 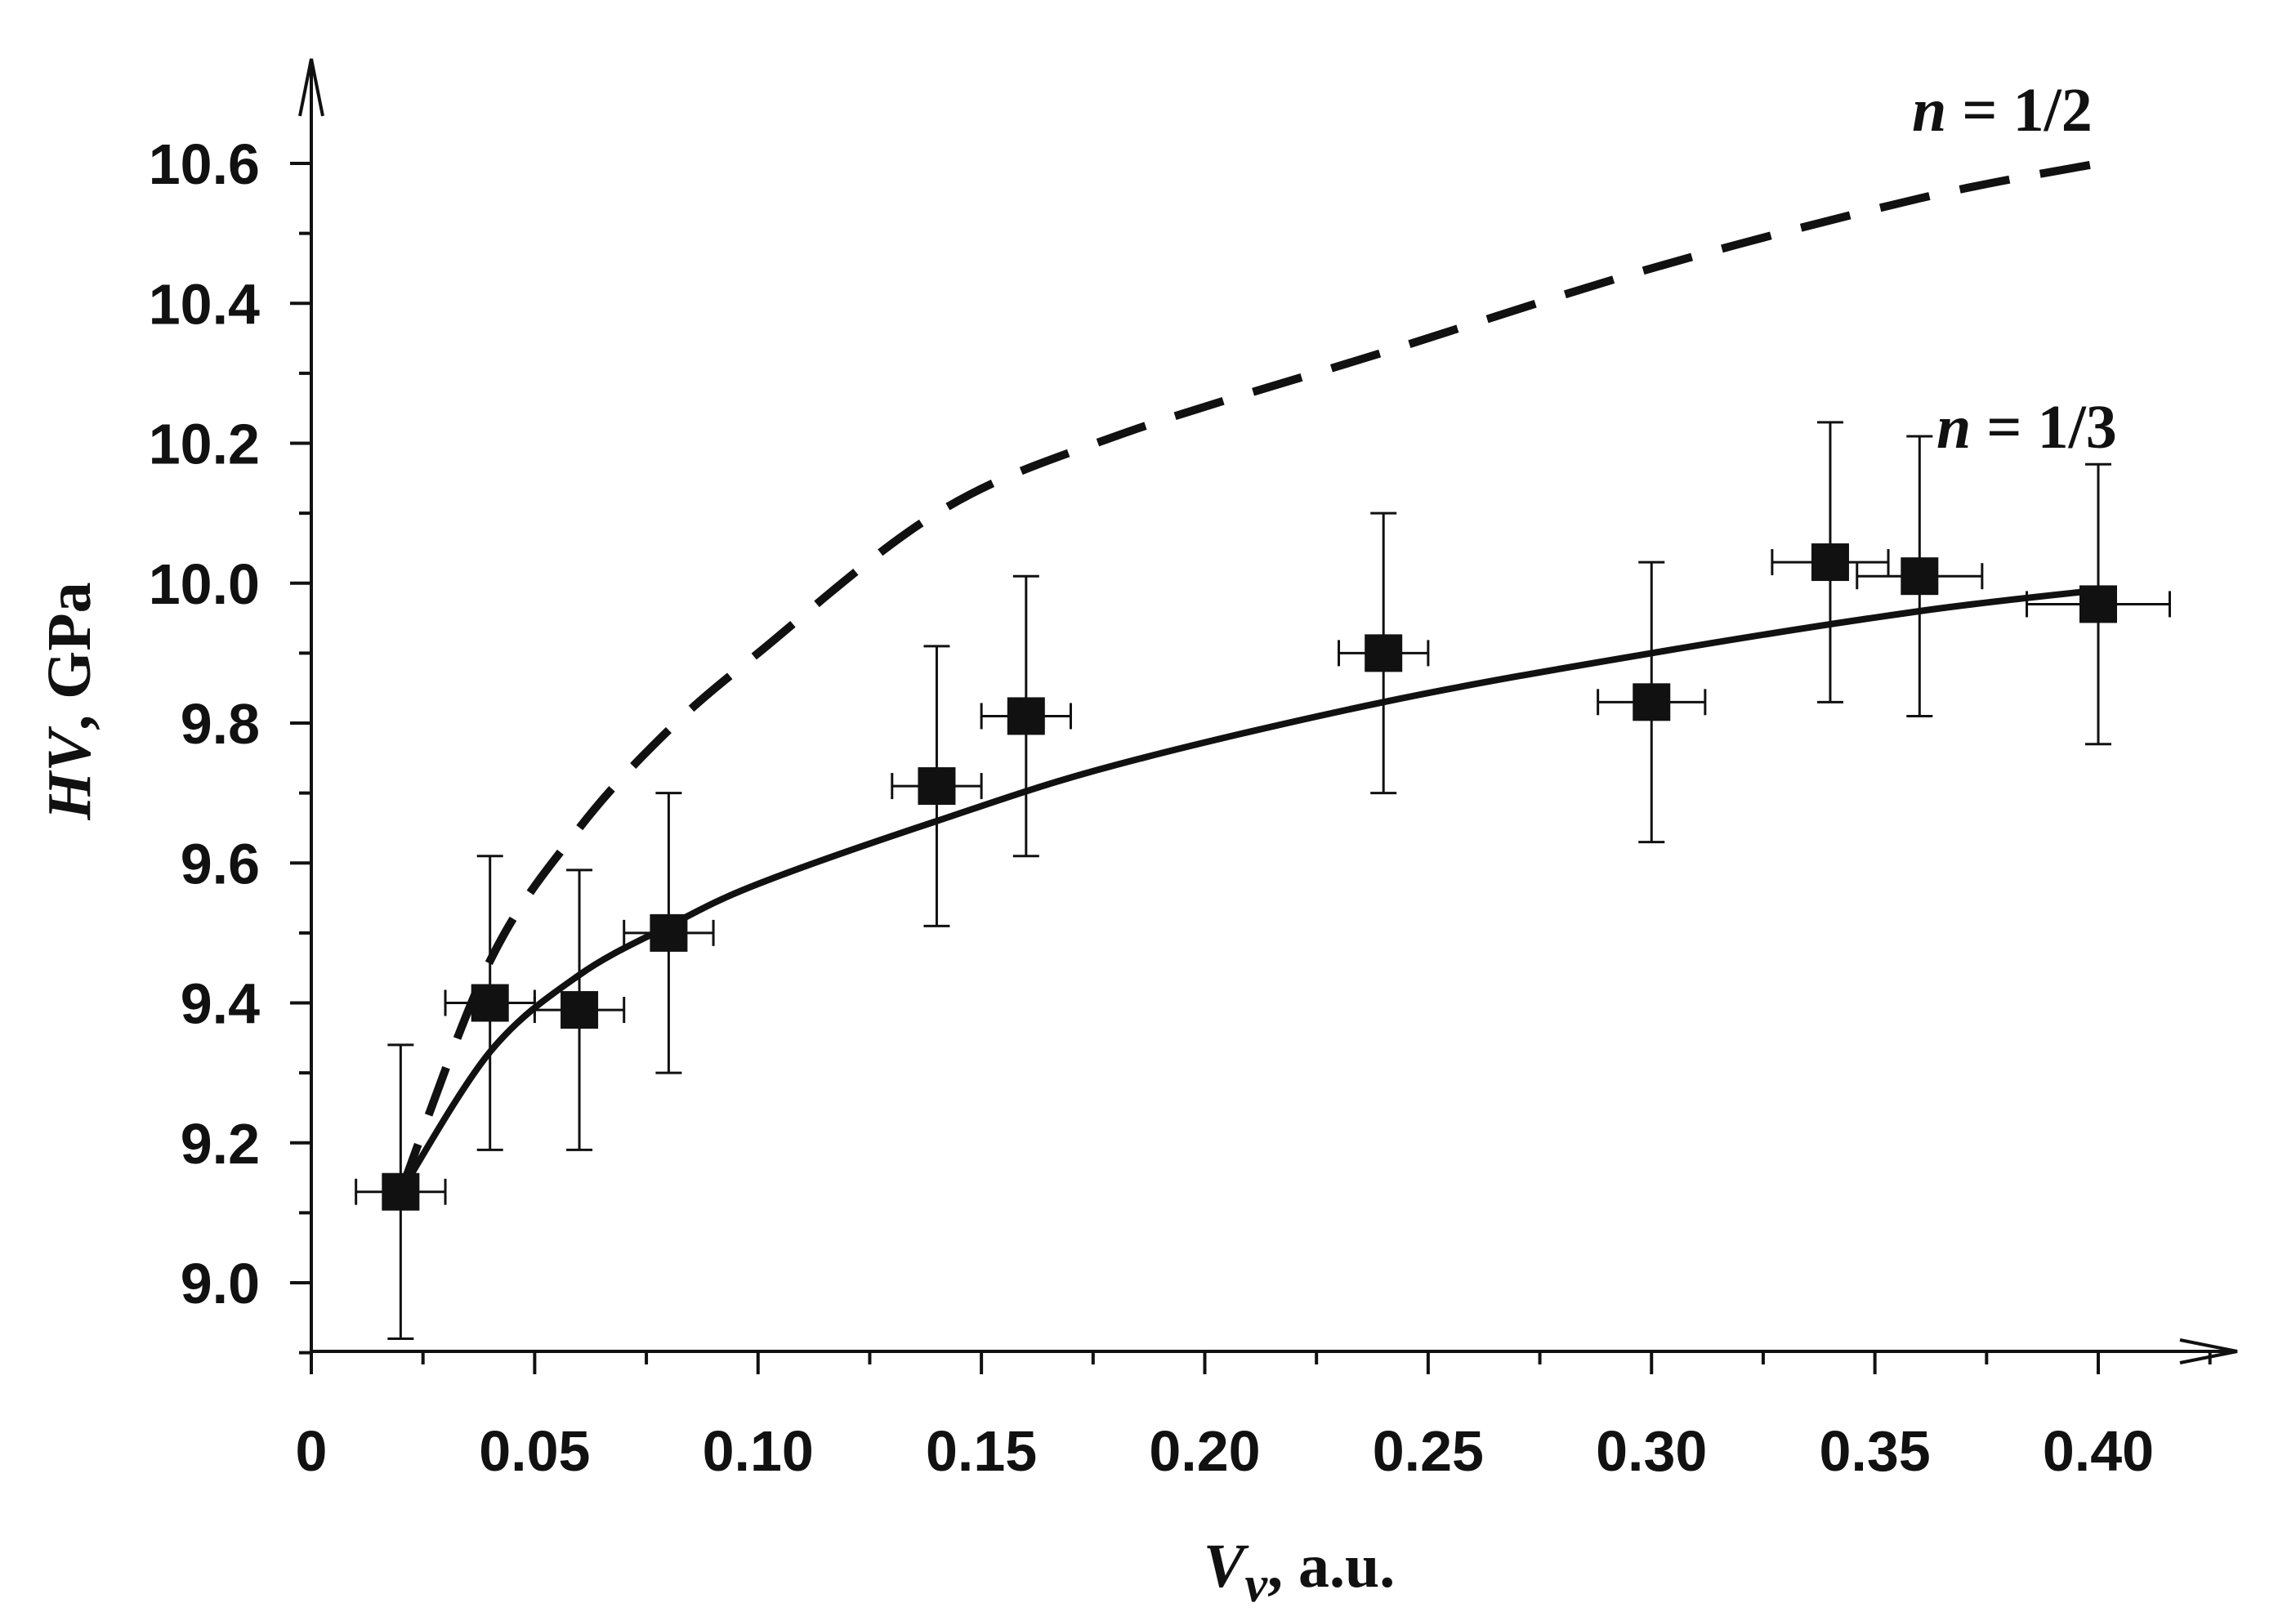 I want to click on x-axis-subscript: v, so click(x=1256, y=1585).